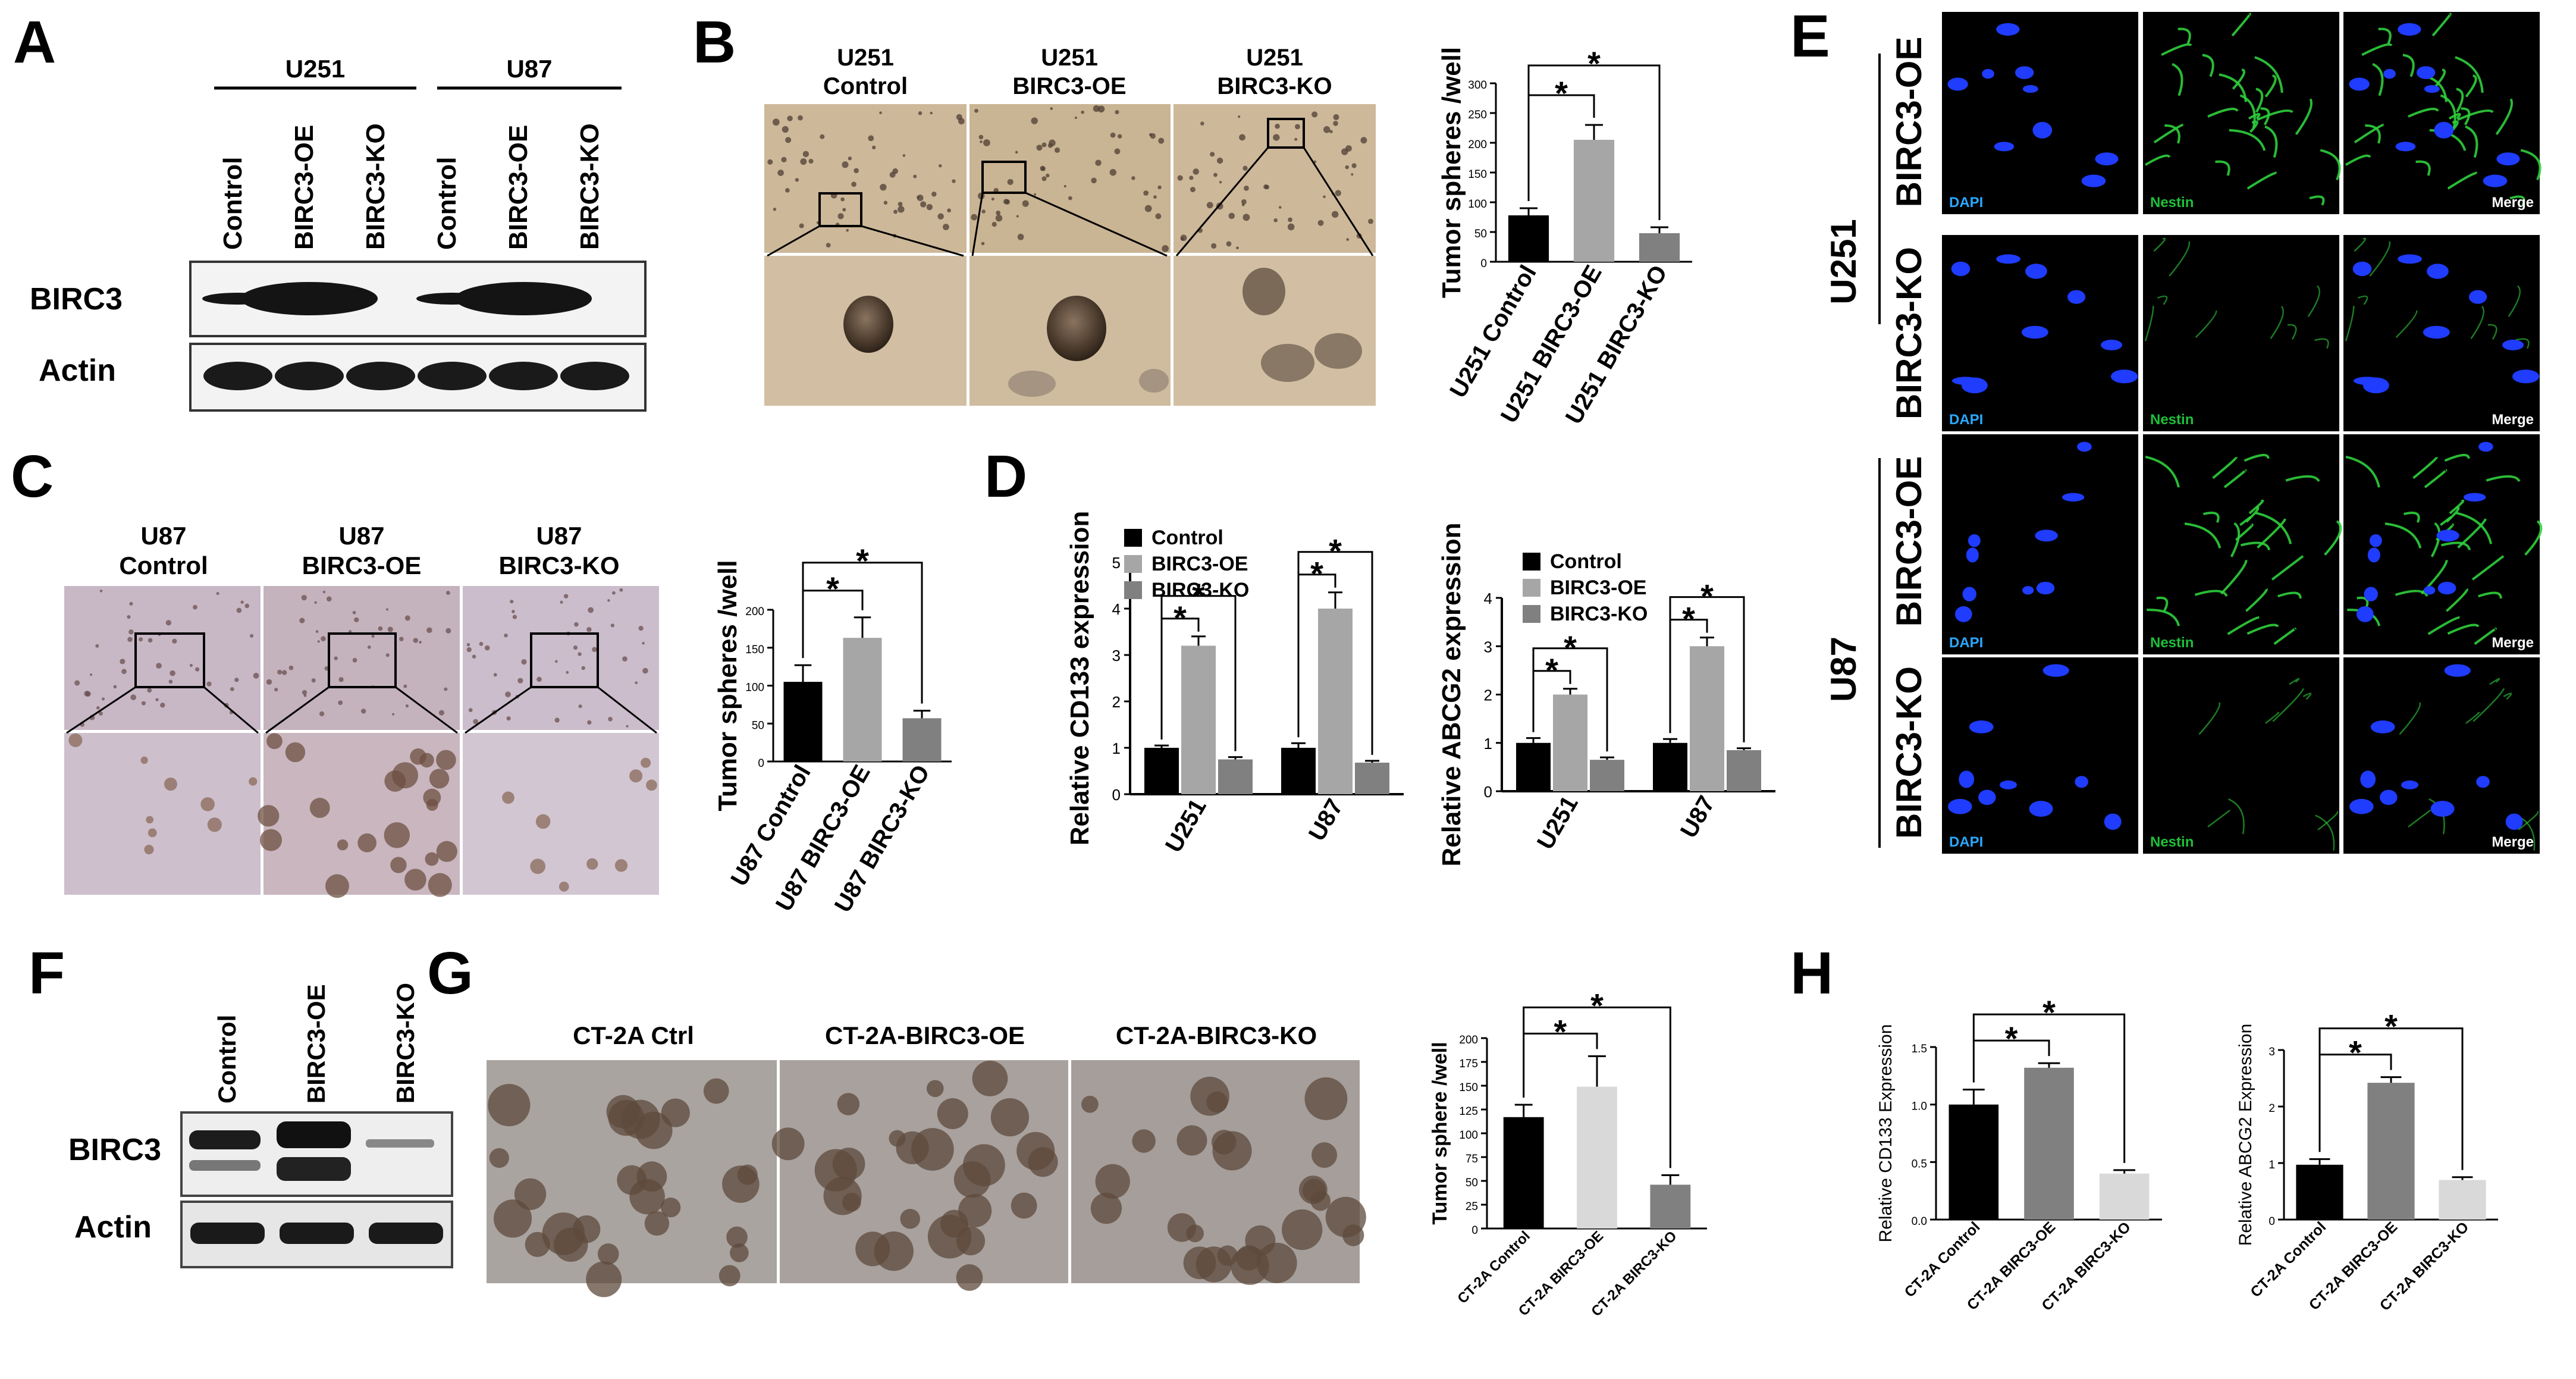 This screenshot has height=1379, width=2576. I want to click on legend-label: Control, so click(1187, 537).